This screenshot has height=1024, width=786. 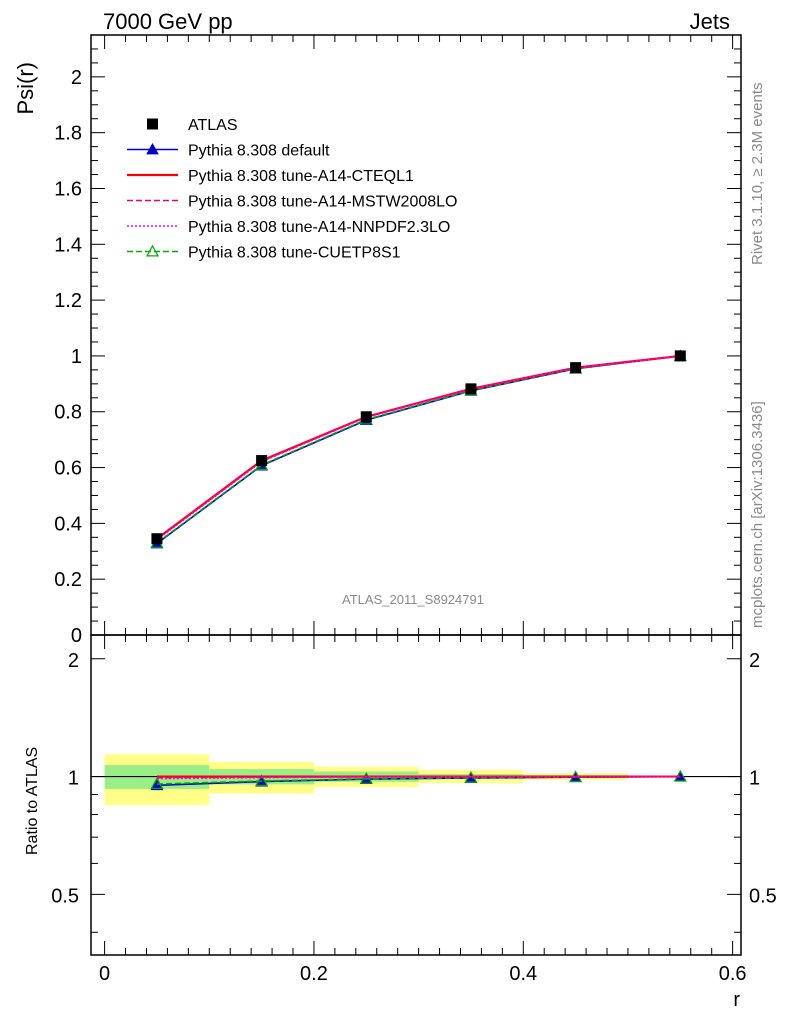 What do you see at coordinates (76, 78) in the screenshot?
I see `main-y-tick-label: 2` at bounding box center [76, 78].